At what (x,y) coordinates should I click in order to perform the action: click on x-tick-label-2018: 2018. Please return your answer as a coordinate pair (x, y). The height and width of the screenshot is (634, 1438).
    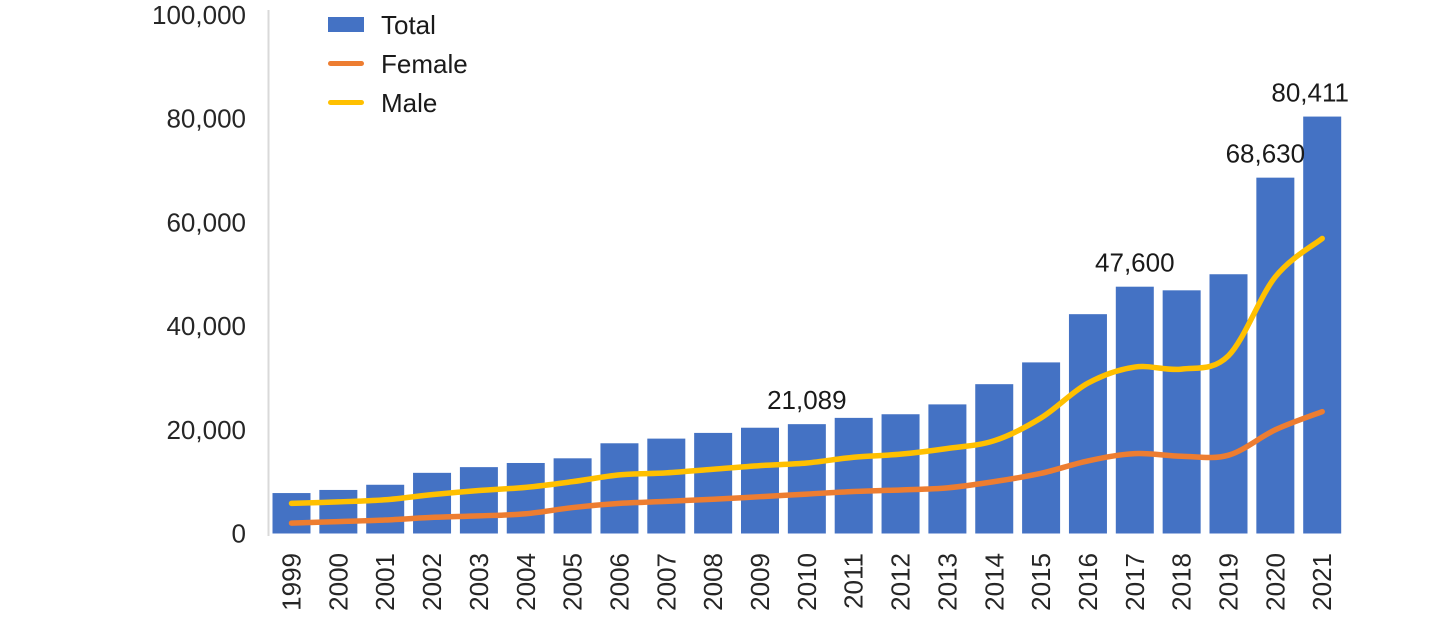
    Looking at the image, I should click on (1182, 582).